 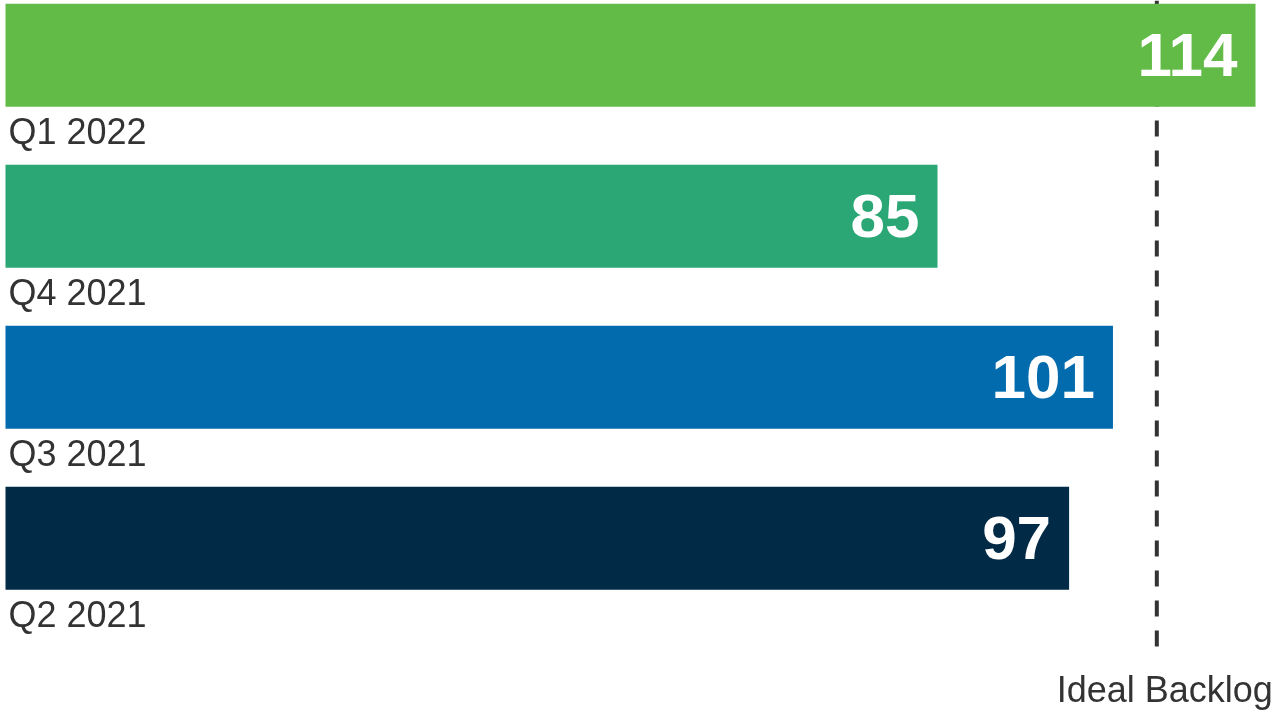 I want to click on ref-line-label: Ideal Backlog, so click(x=1164, y=689).